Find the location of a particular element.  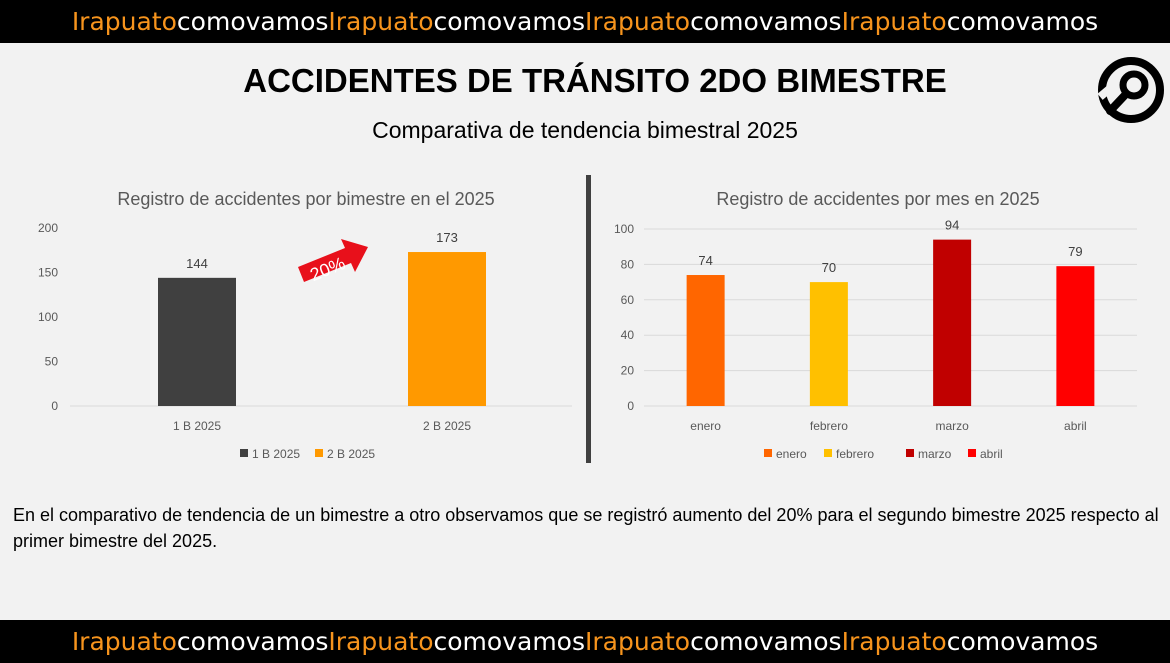

bar-2-b-2025 is located at coordinates (447, 329).